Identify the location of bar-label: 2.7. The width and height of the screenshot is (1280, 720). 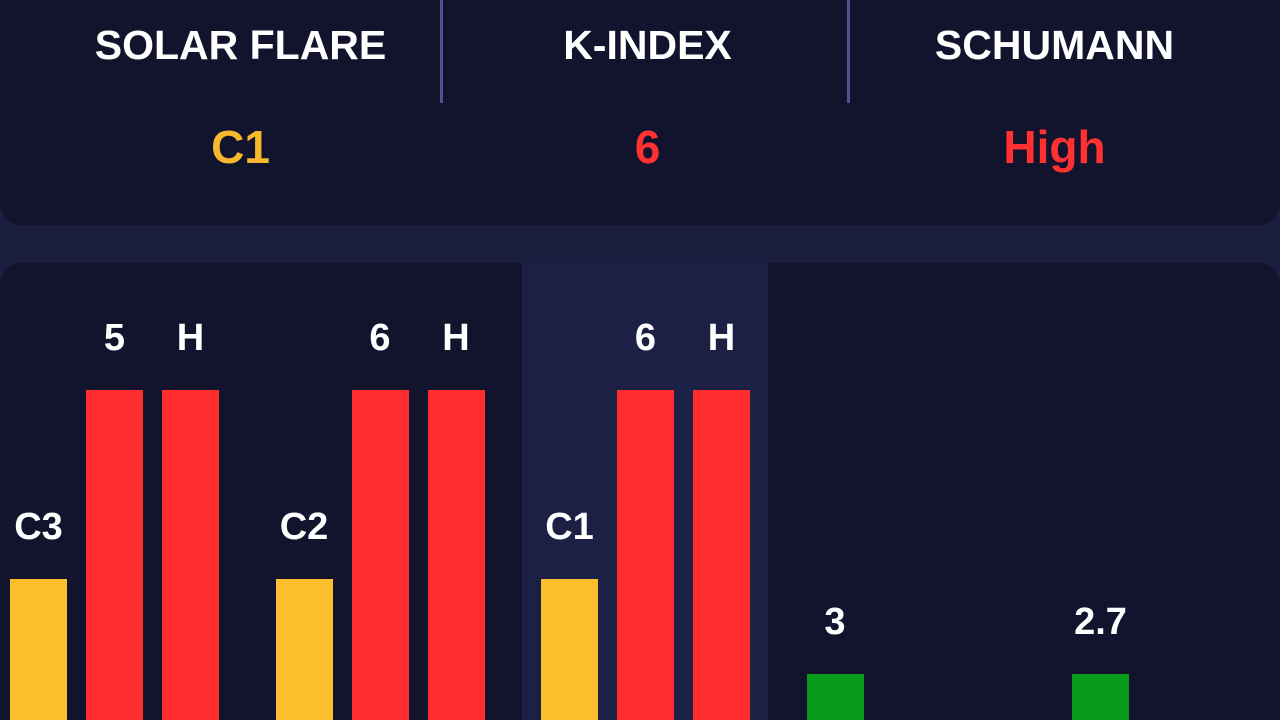
(1100, 622).